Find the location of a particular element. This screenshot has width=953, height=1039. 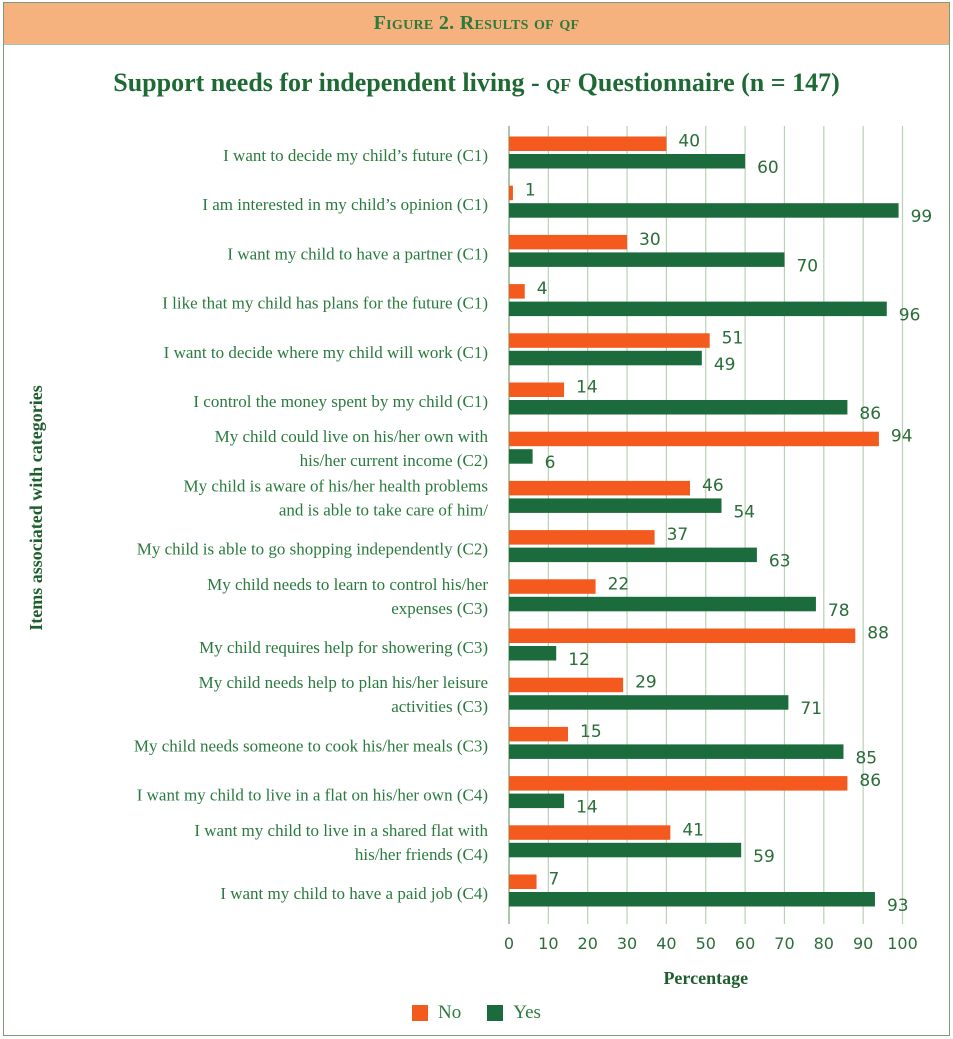

figure-header: Figure 2. Results of qf is located at coordinates (476, 24).